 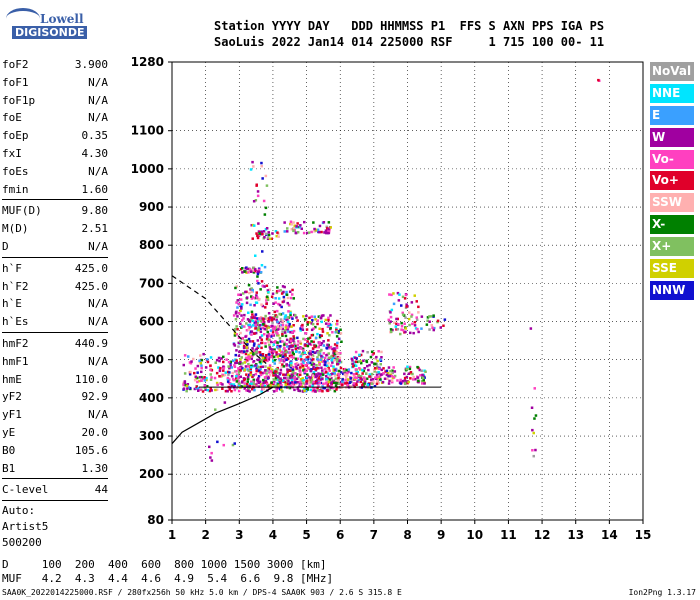 What do you see at coordinates (55, 101) in the screenshot?
I see `param-row: foF1p N/A` at bounding box center [55, 101].